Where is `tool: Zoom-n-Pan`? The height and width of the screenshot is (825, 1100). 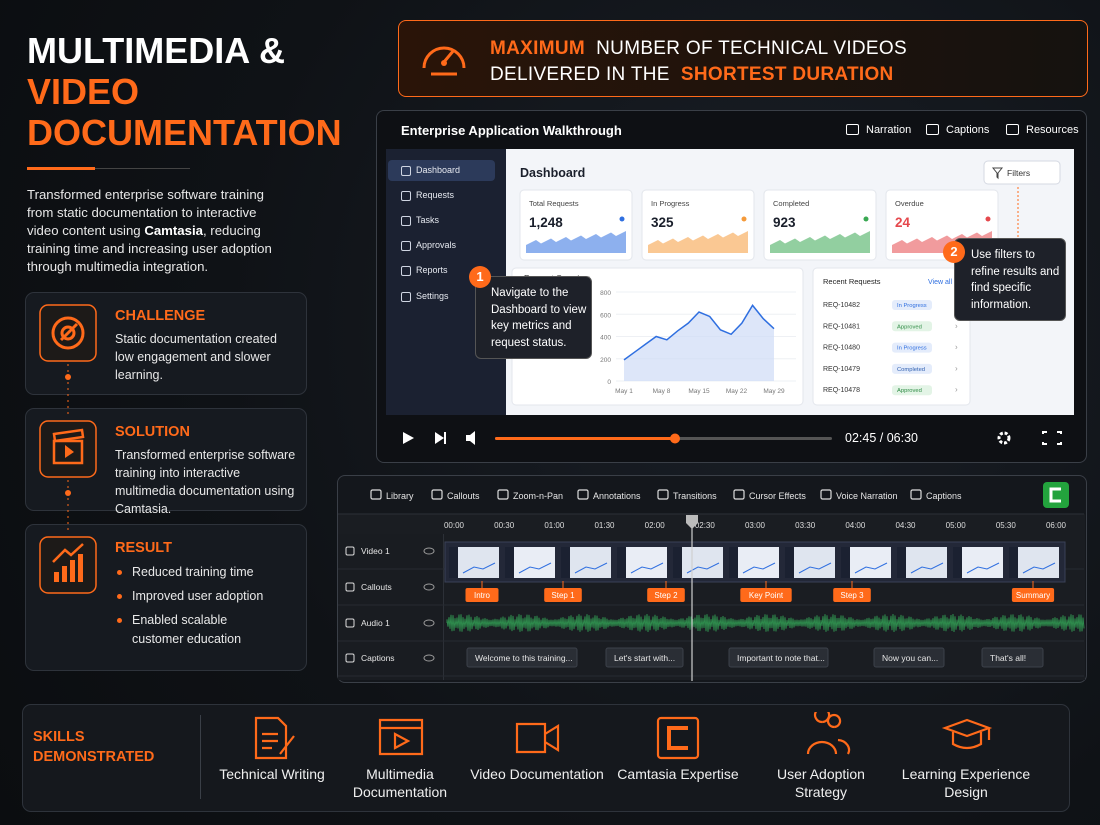 tool: Zoom-n-Pan is located at coordinates (538, 496).